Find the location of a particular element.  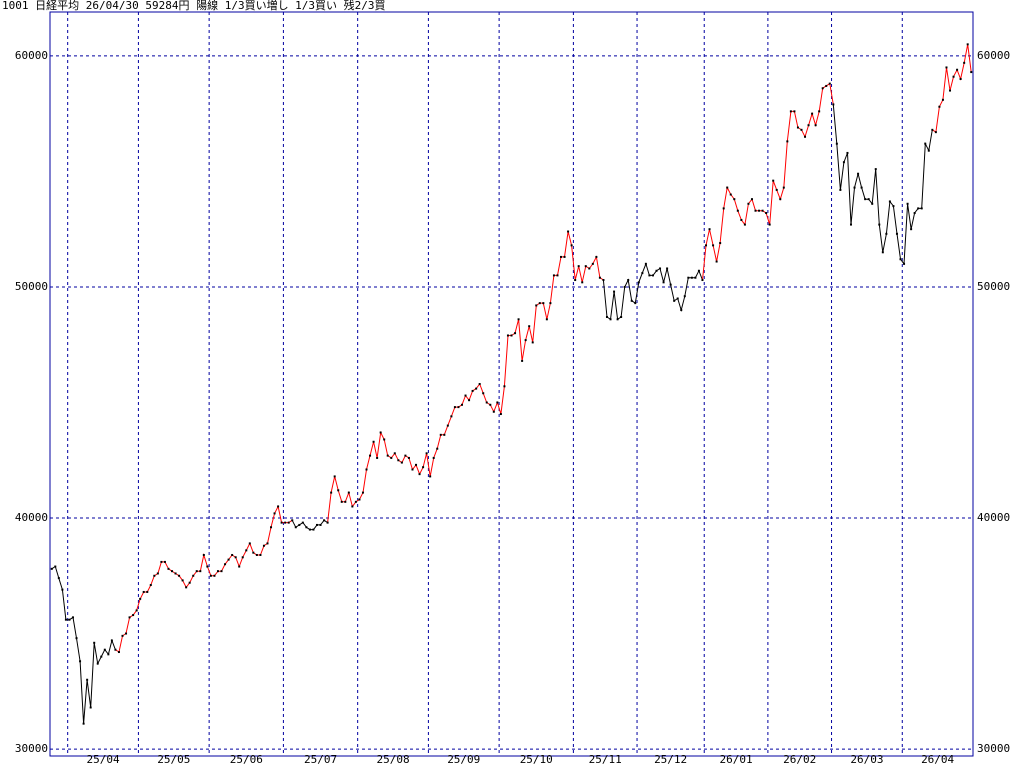

x-tick-label: 25/11 is located at coordinates (605, 759).